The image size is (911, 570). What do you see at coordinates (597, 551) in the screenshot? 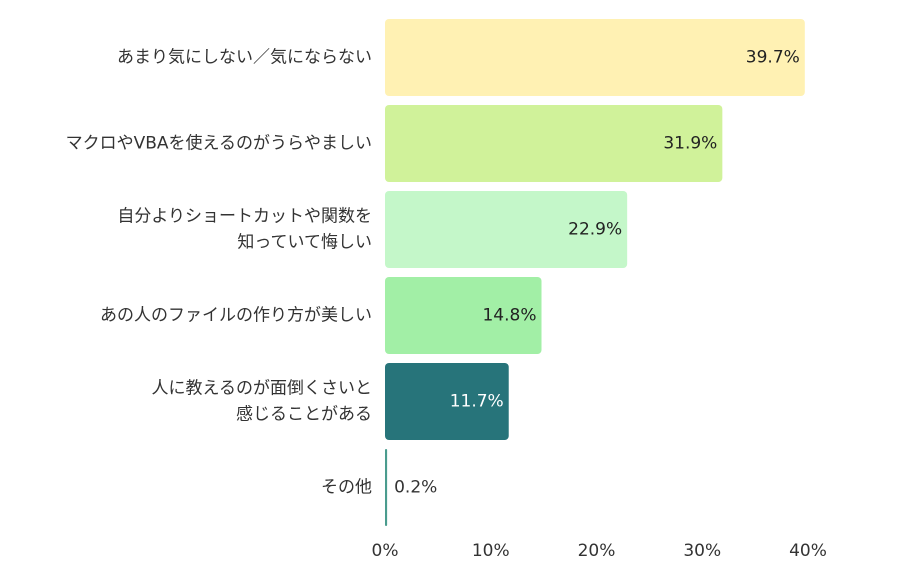
I see `x-tick-label-2: 20%` at bounding box center [597, 551].